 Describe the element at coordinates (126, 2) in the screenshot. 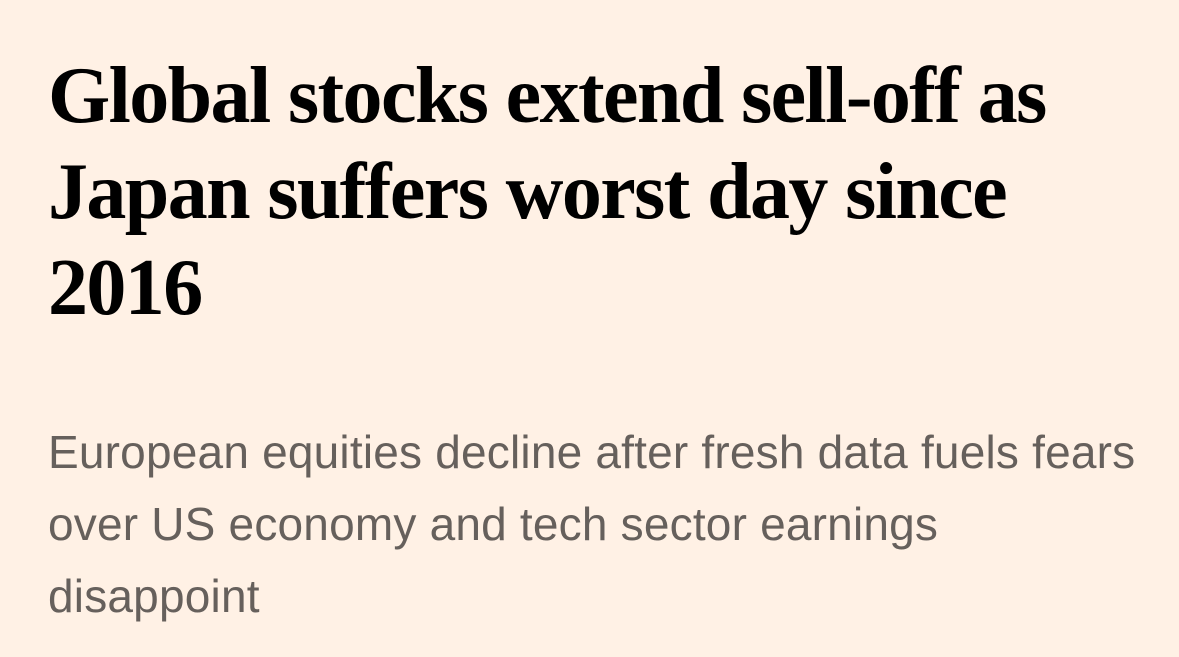

I see `topic-tag-link` at that location.